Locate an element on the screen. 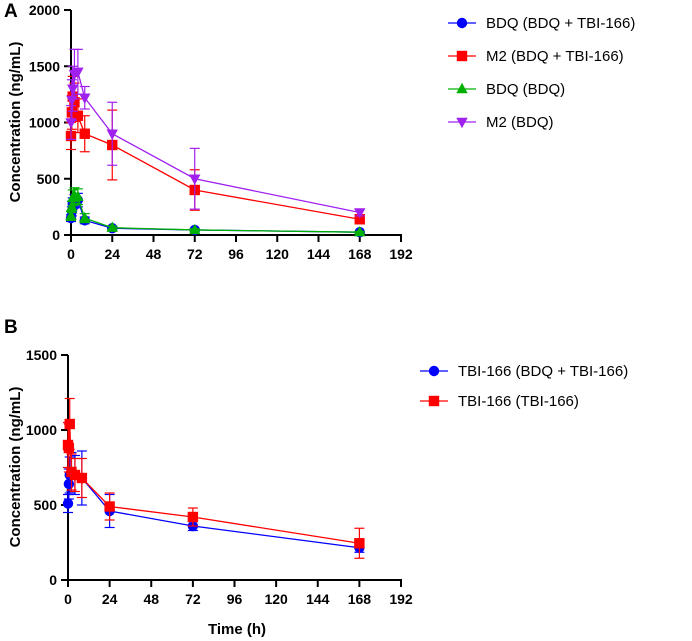 Image resolution: width=692 pixels, height=641 pixels. panel-b-x-tick-label-48: 48 is located at coordinates (151, 599).